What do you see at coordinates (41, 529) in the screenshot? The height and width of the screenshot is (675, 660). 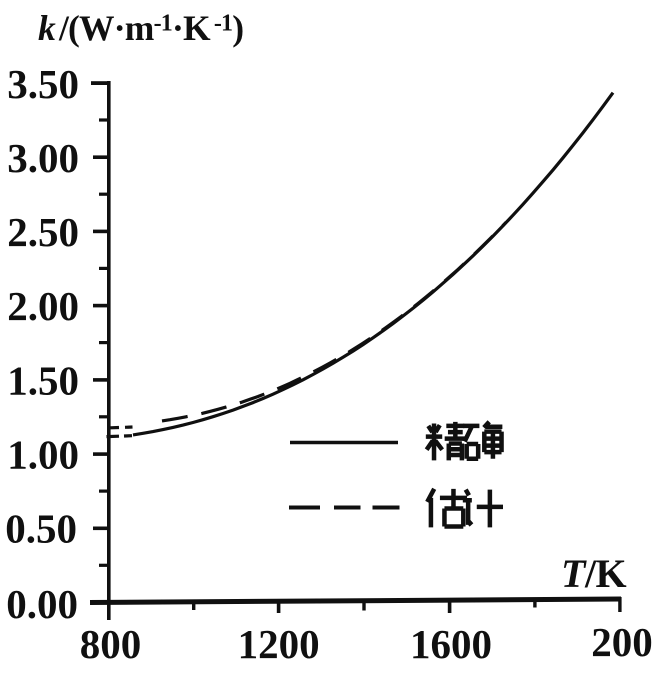 I see `svg-text: 0.50` at bounding box center [41, 529].